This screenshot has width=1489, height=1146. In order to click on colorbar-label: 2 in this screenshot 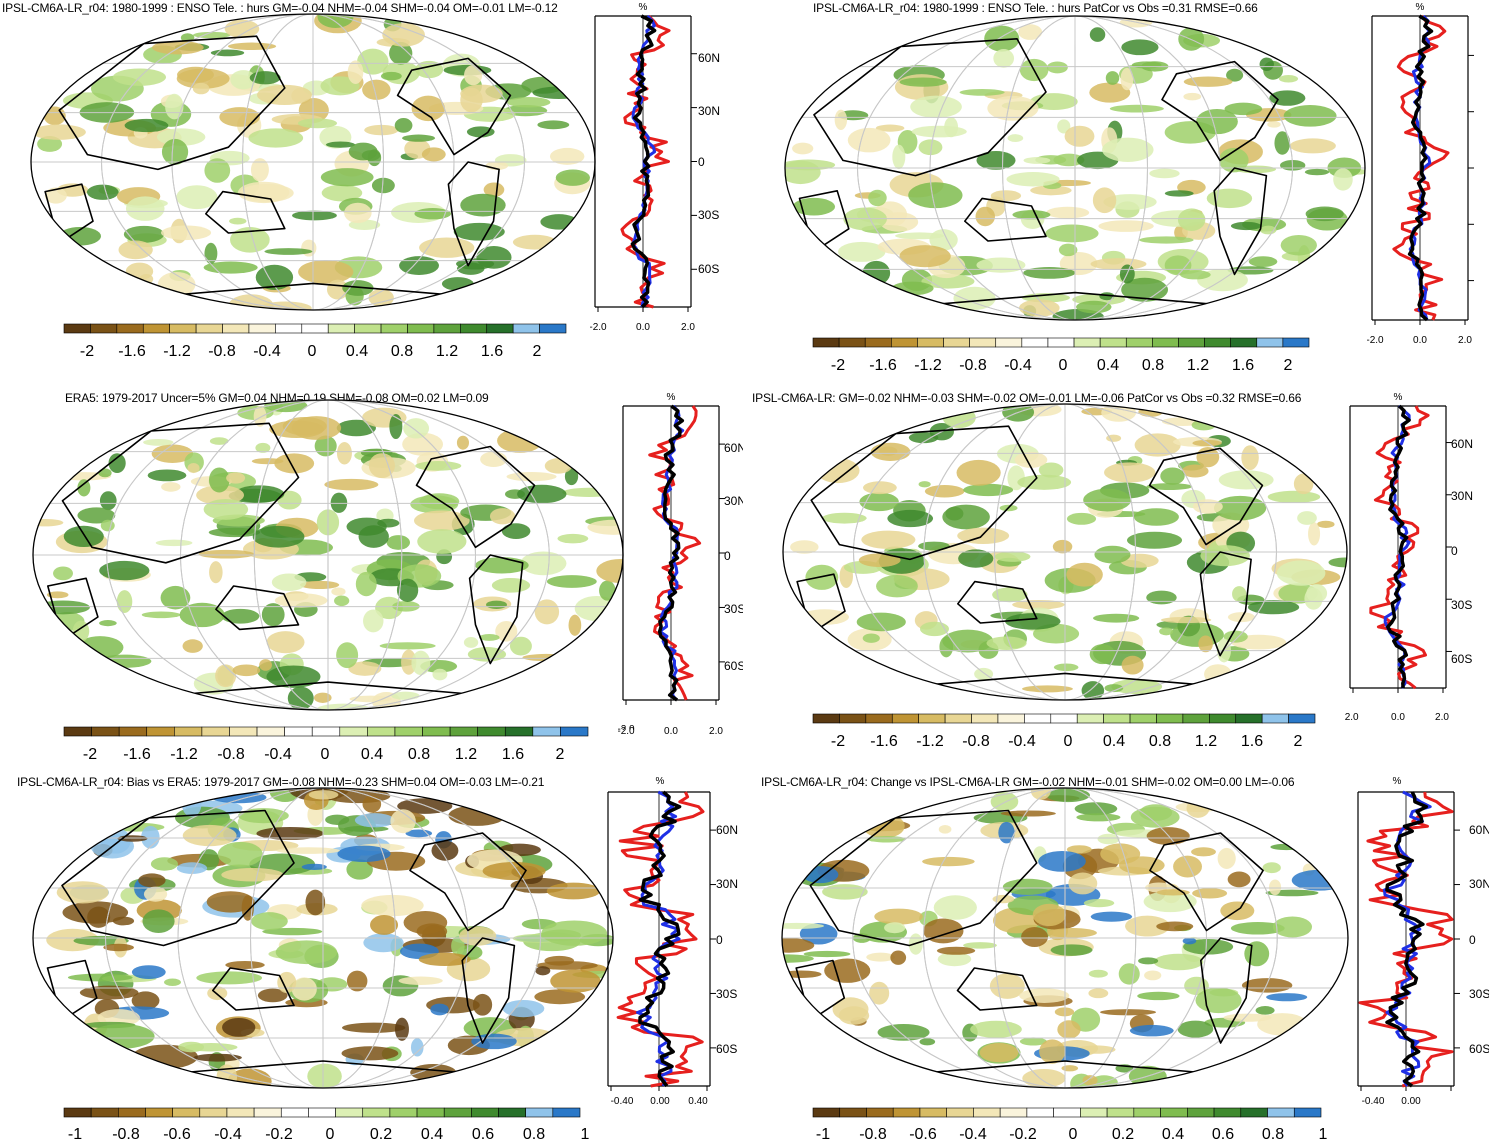, I will do `click(1298, 741)`.